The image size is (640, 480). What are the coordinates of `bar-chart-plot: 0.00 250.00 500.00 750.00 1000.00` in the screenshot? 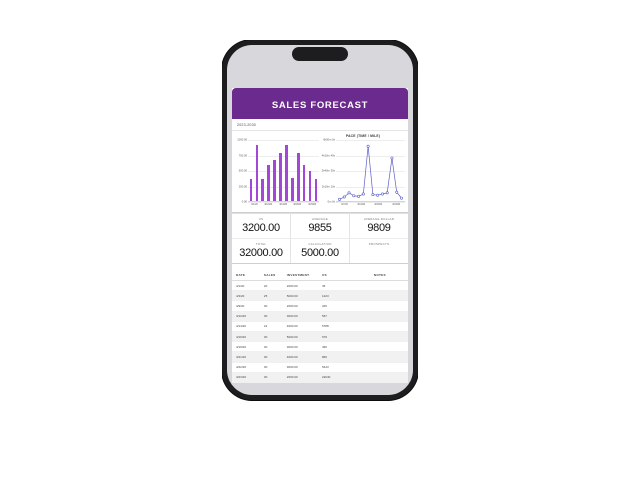 It's located at (278, 171).